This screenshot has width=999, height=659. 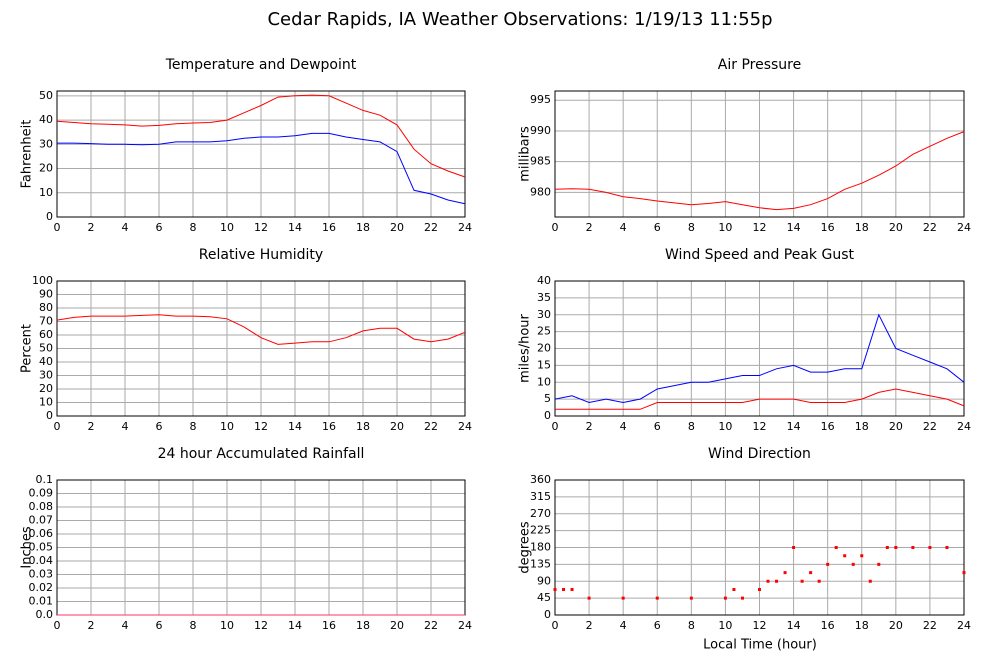 What do you see at coordinates (46, 402) in the screenshot?
I see `y-tick-label: 10` at bounding box center [46, 402].